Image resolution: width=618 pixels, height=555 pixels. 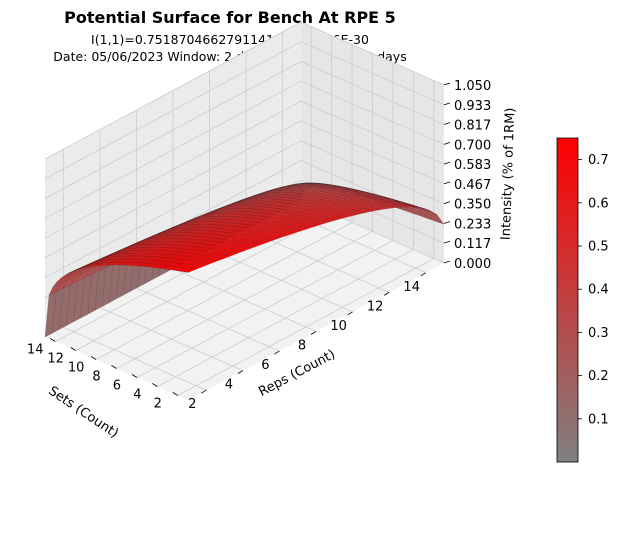 What do you see at coordinates (204, 391) in the screenshot?
I see `x-tick` at bounding box center [204, 391].